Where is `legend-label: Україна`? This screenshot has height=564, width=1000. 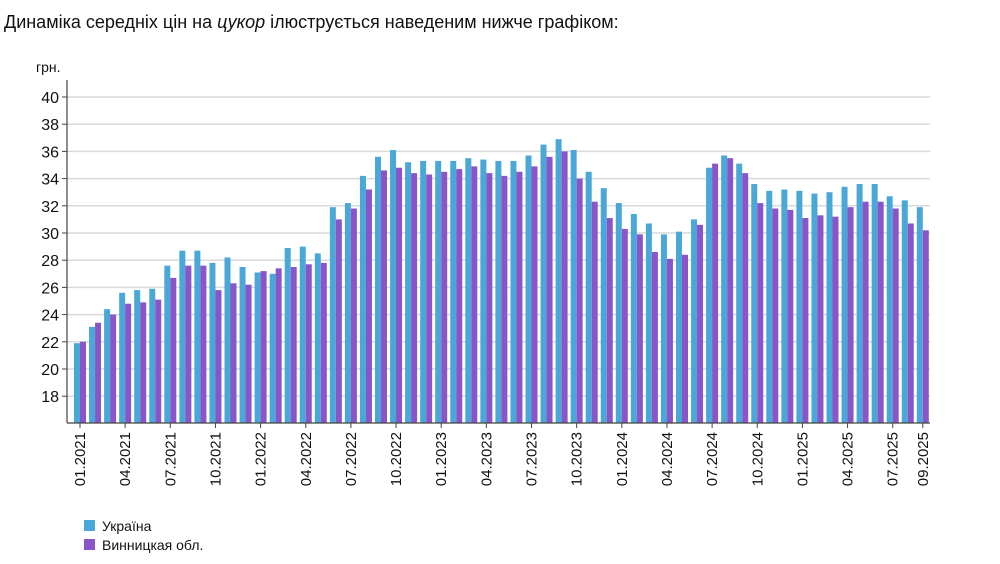 legend-label: Україна is located at coordinates (127, 525).